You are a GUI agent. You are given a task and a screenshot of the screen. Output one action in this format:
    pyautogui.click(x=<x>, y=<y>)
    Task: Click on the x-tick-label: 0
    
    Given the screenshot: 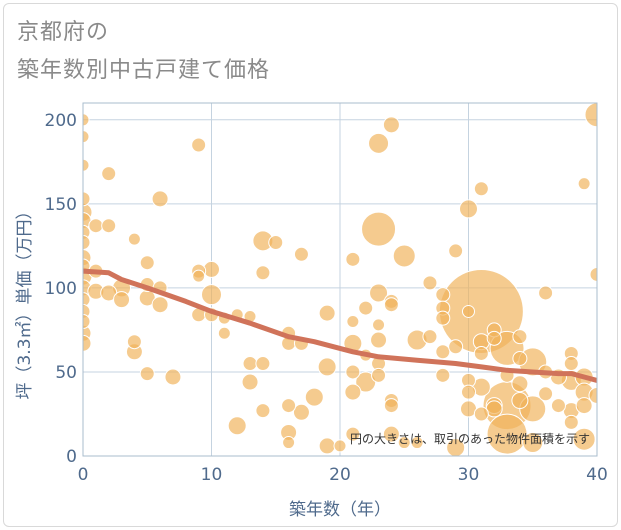 What is the action you would take?
    pyautogui.click(x=83, y=475)
    